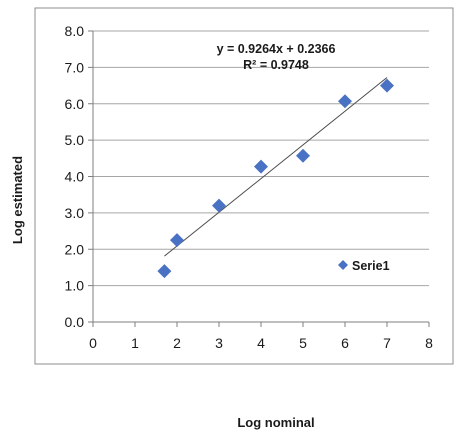  Describe the element at coordinates (275, 422) in the screenshot. I see `x-axis-title: Log nominal` at that location.